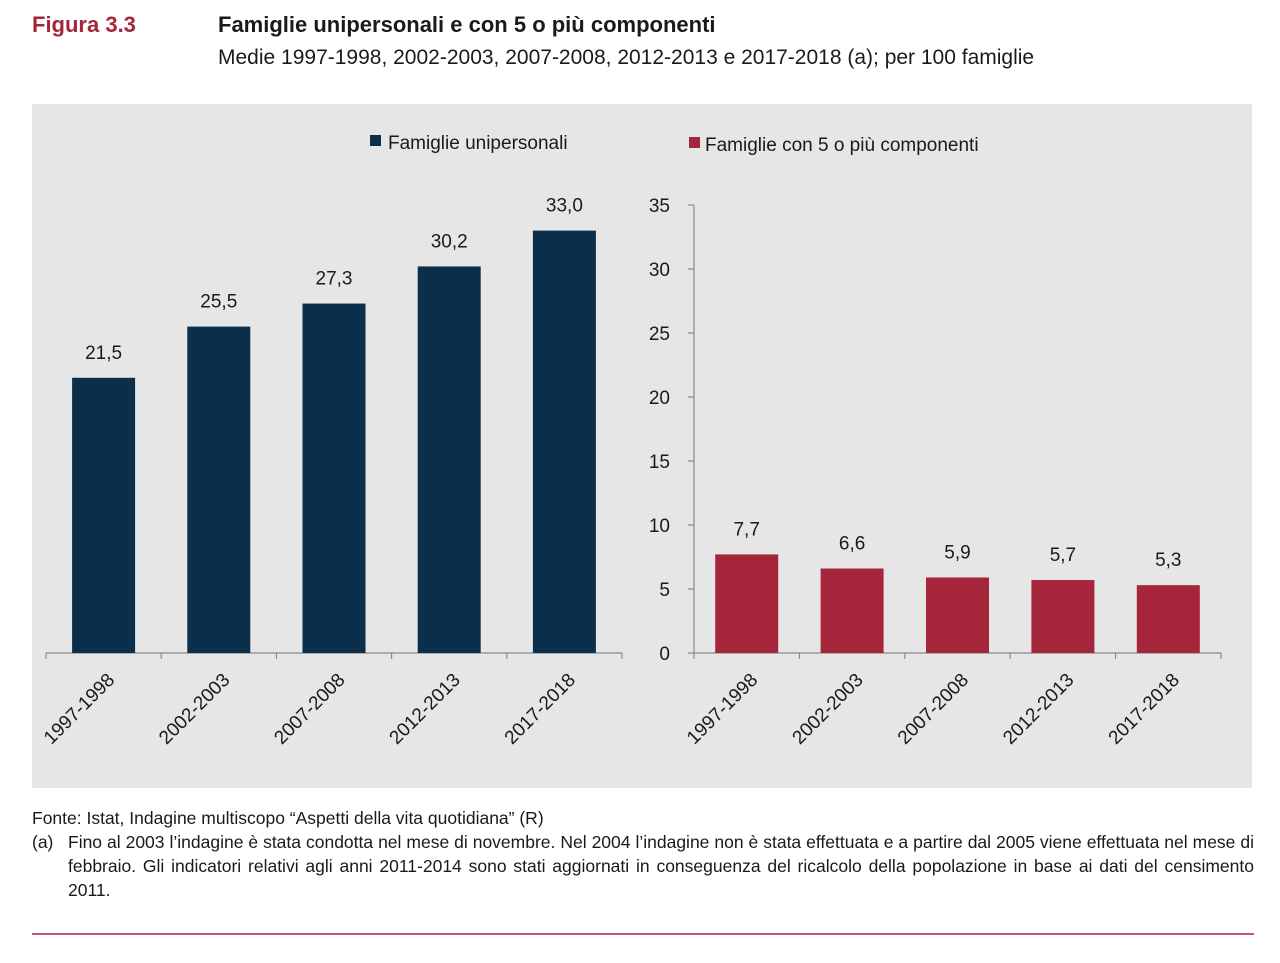 Image resolution: width=1280 pixels, height=963 pixels. What do you see at coordinates (659, 206) in the screenshot?
I see `y-tick-label-35: 35` at bounding box center [659, 206].